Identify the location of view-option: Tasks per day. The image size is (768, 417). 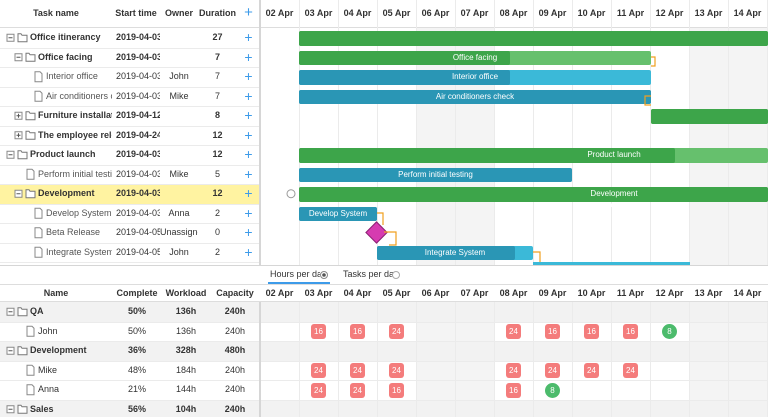
(368, 274).